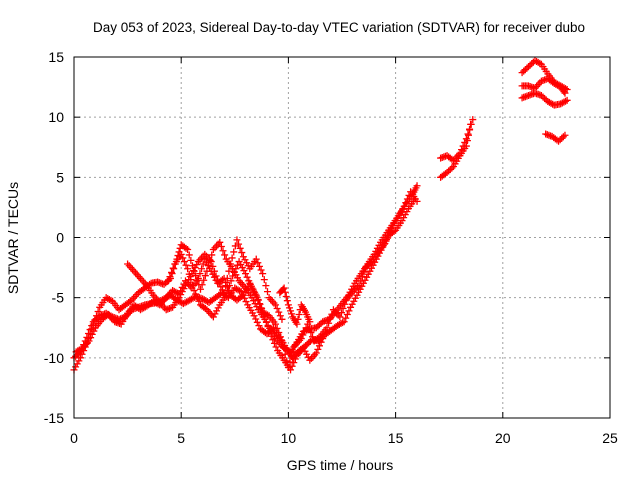 The height and width of the screenshot is (480, 640). I want to click on series-track-e, so click(245, 312).